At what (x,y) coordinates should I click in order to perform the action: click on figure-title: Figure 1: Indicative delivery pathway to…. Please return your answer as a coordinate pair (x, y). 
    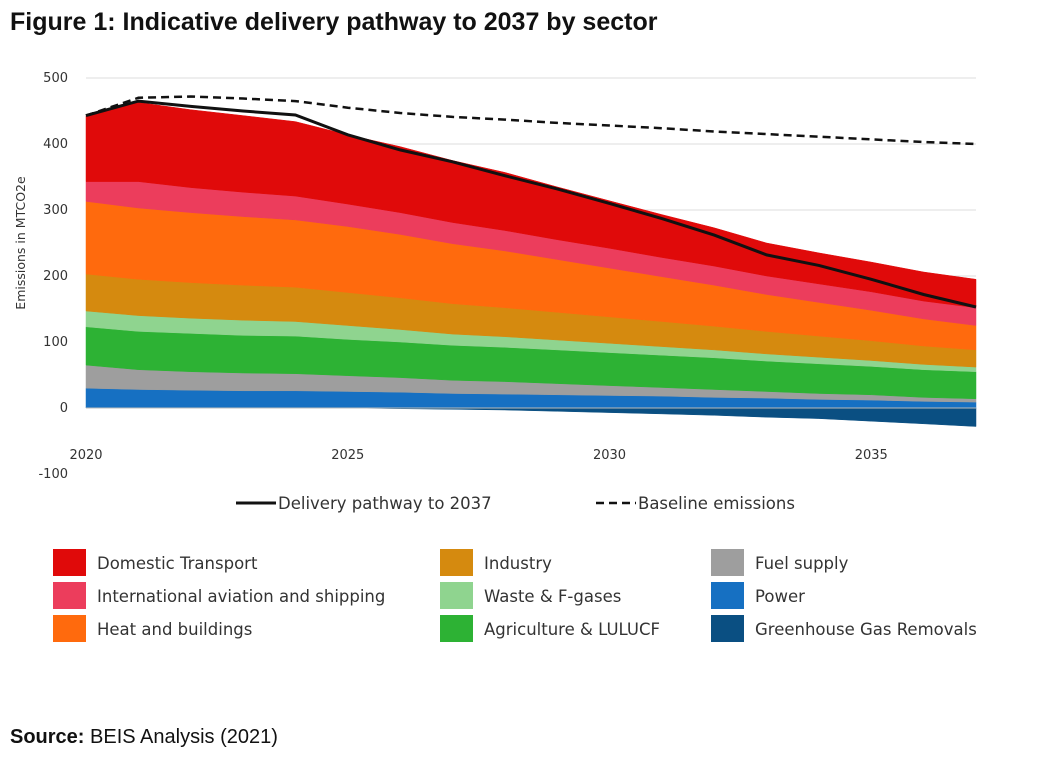
    Looking at the image, I should click on (334, 22).